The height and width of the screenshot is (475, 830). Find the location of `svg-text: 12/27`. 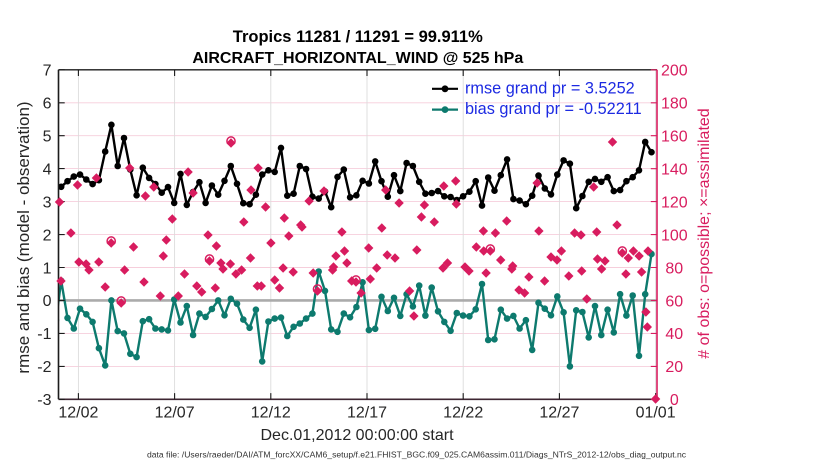

svg-text: 12/27 is located at coordinates (559, 413).